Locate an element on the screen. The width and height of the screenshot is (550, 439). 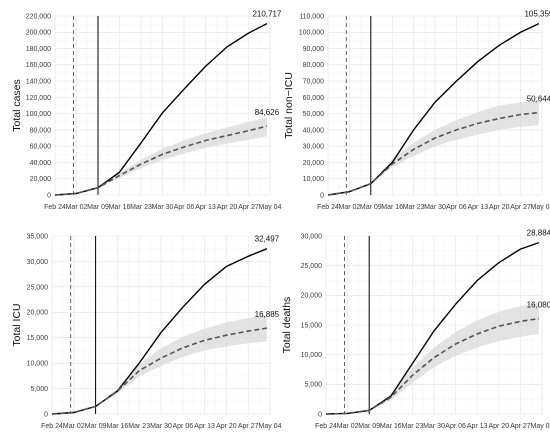
end-value-label: 32,497 is located at coordinates (267, 239).